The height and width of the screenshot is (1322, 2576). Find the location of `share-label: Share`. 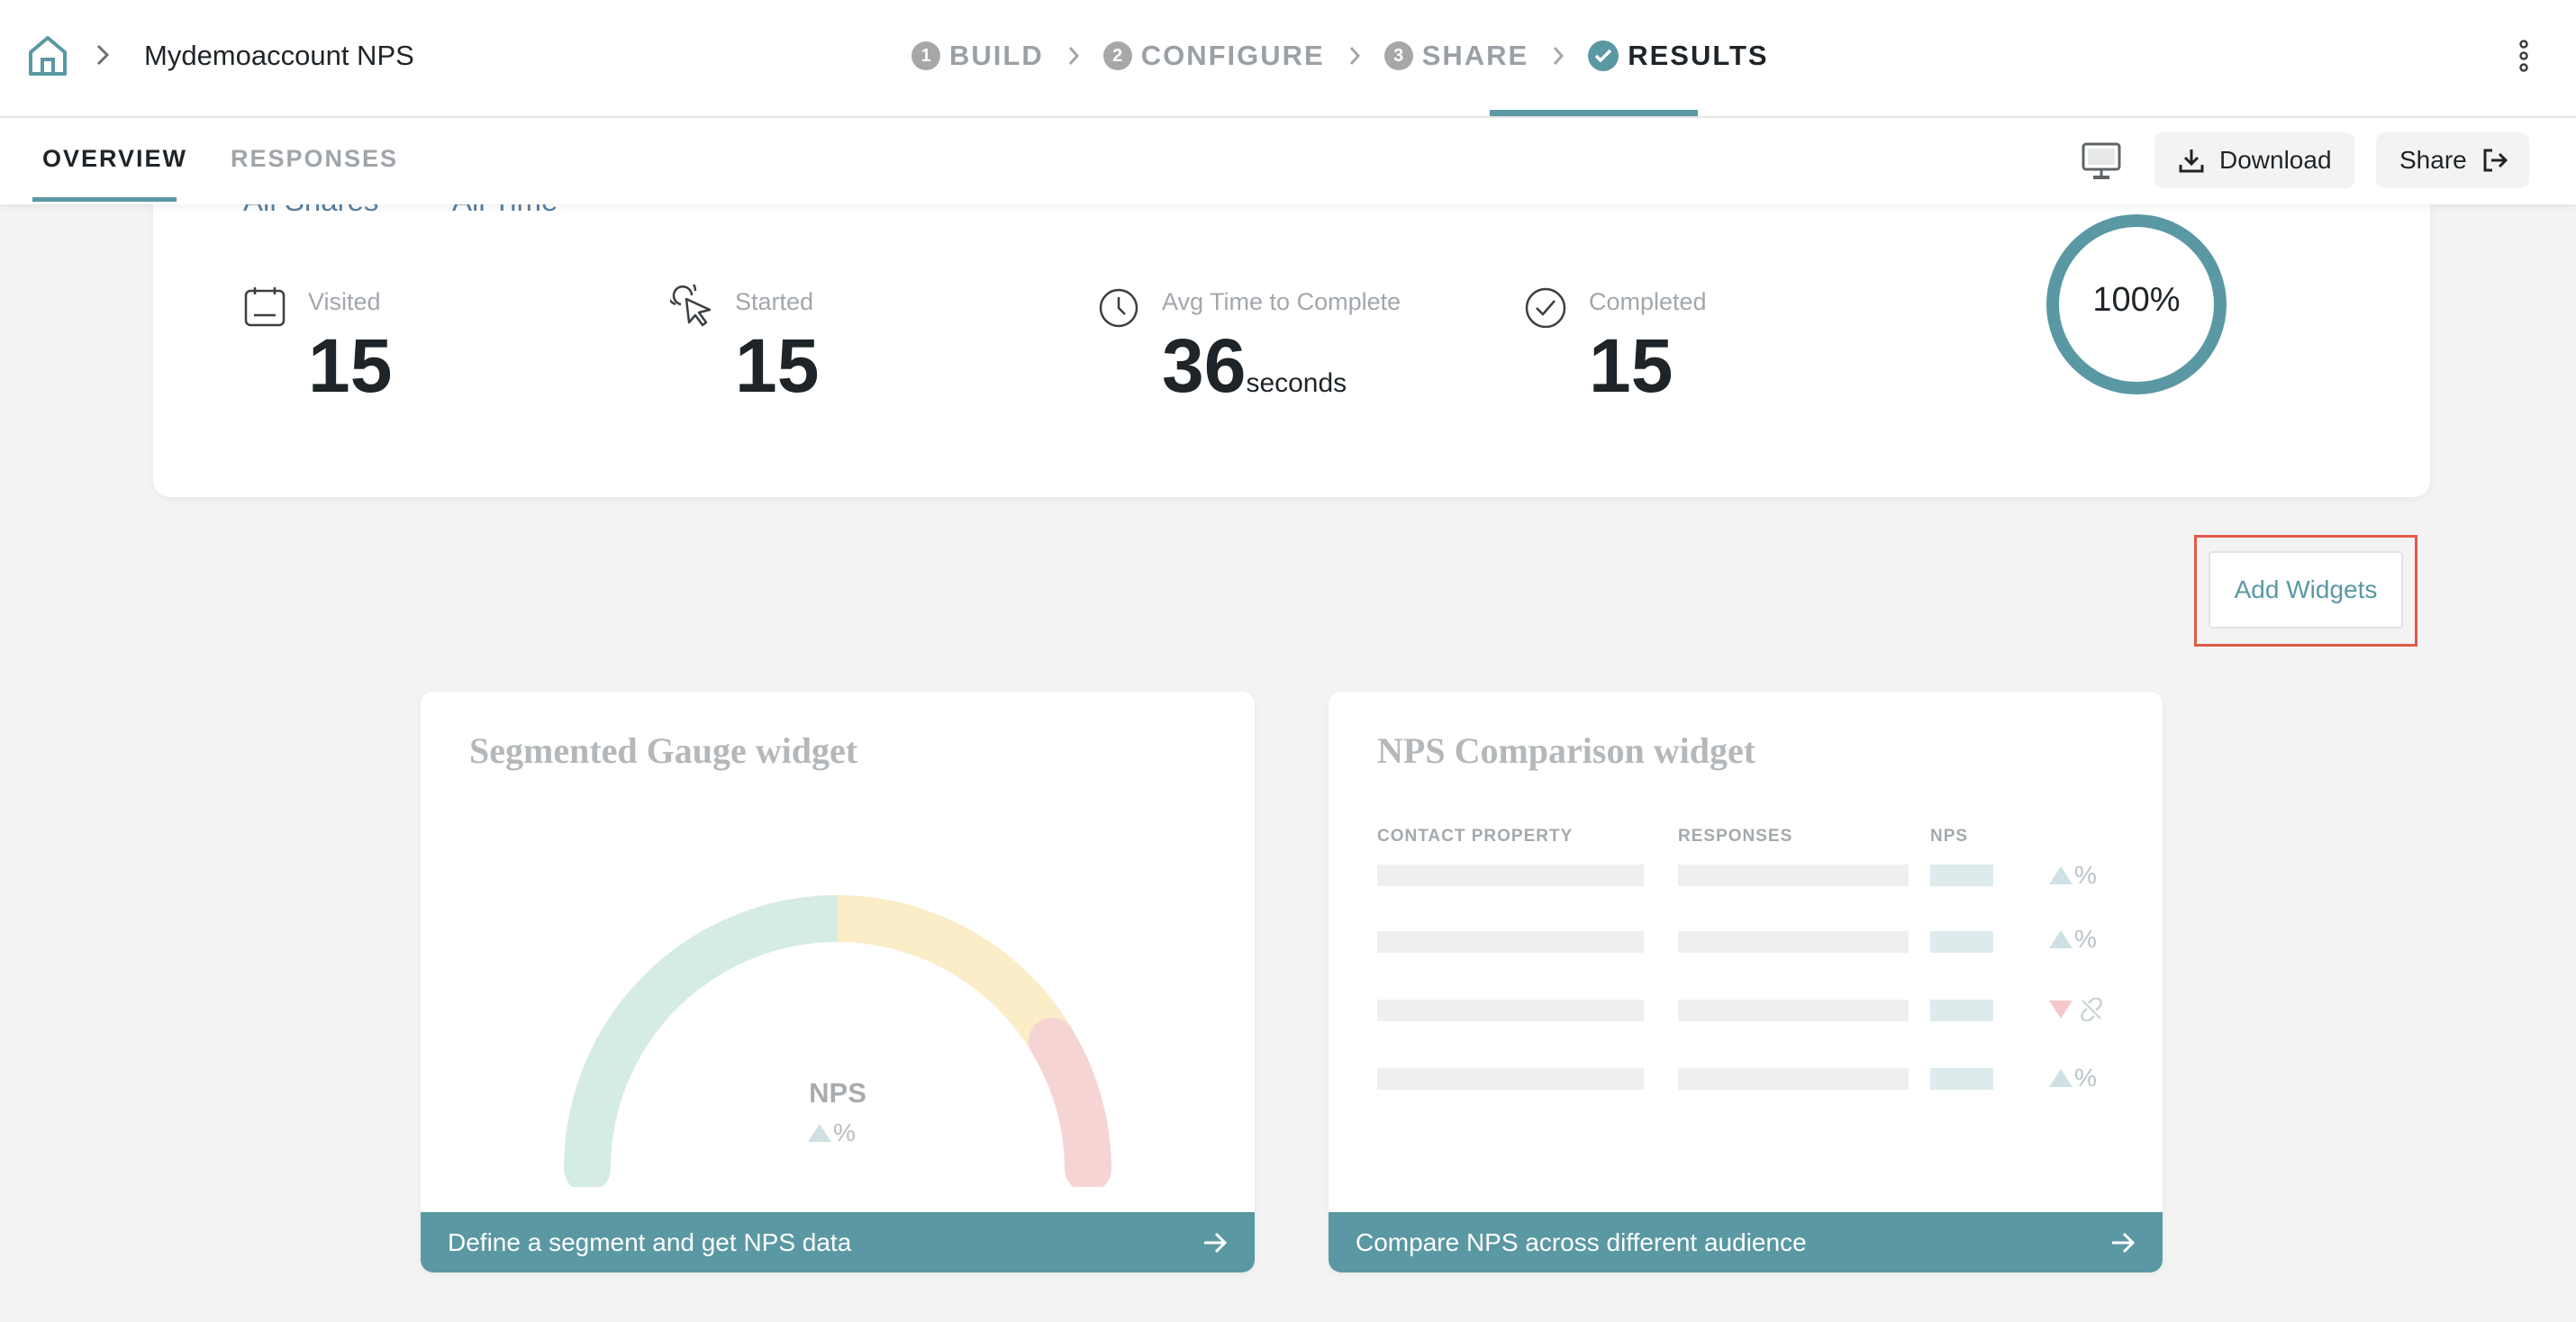

share-label: Share is located at coordinates (2433, 160).